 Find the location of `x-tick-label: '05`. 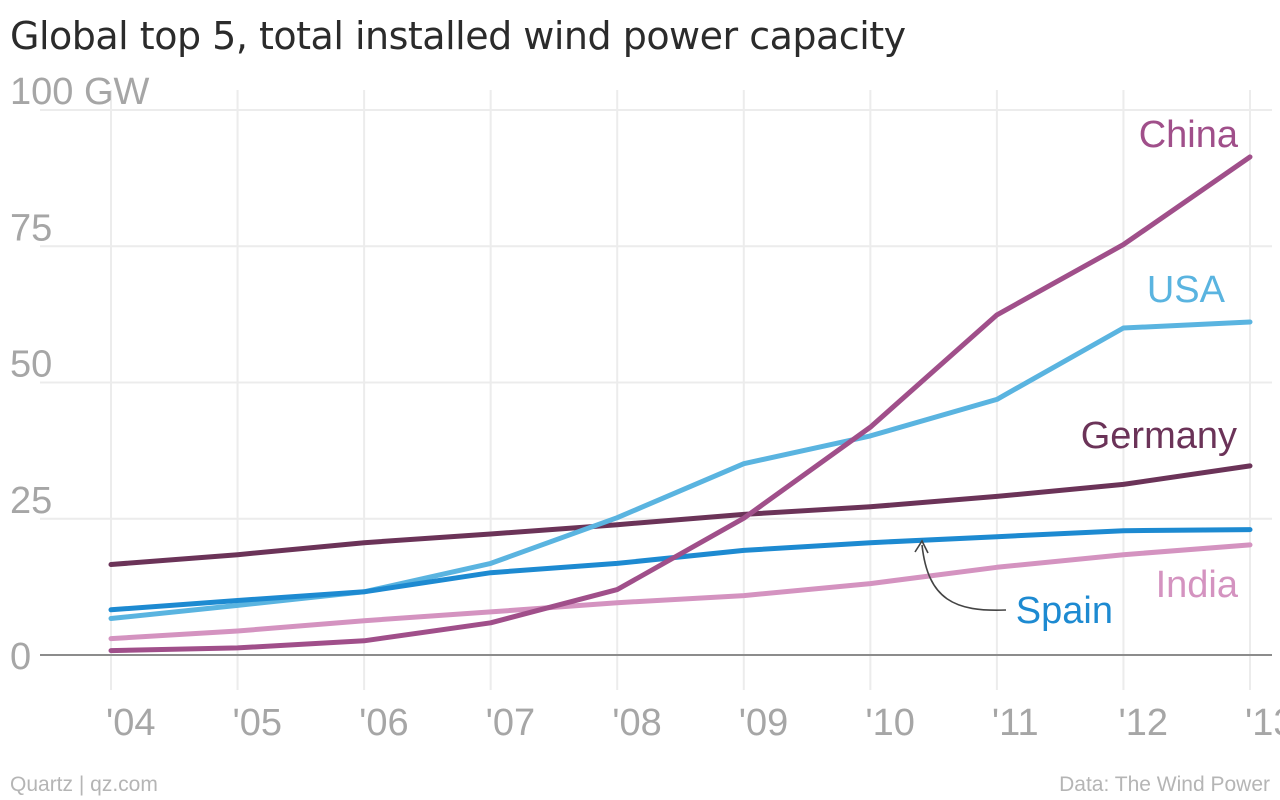

x-tick-label: '05 is located at coordinates (258, 723).